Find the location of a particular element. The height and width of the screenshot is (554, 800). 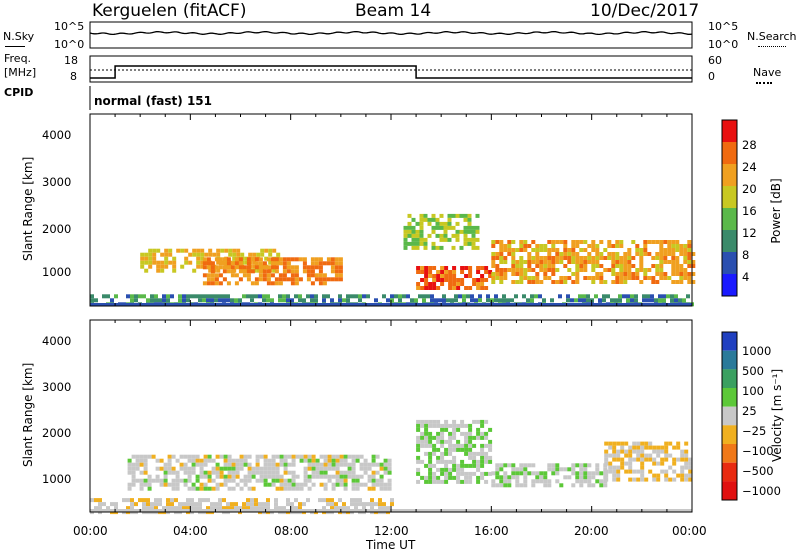

velocity-scale-swatch is located at coordinates (729, 341).